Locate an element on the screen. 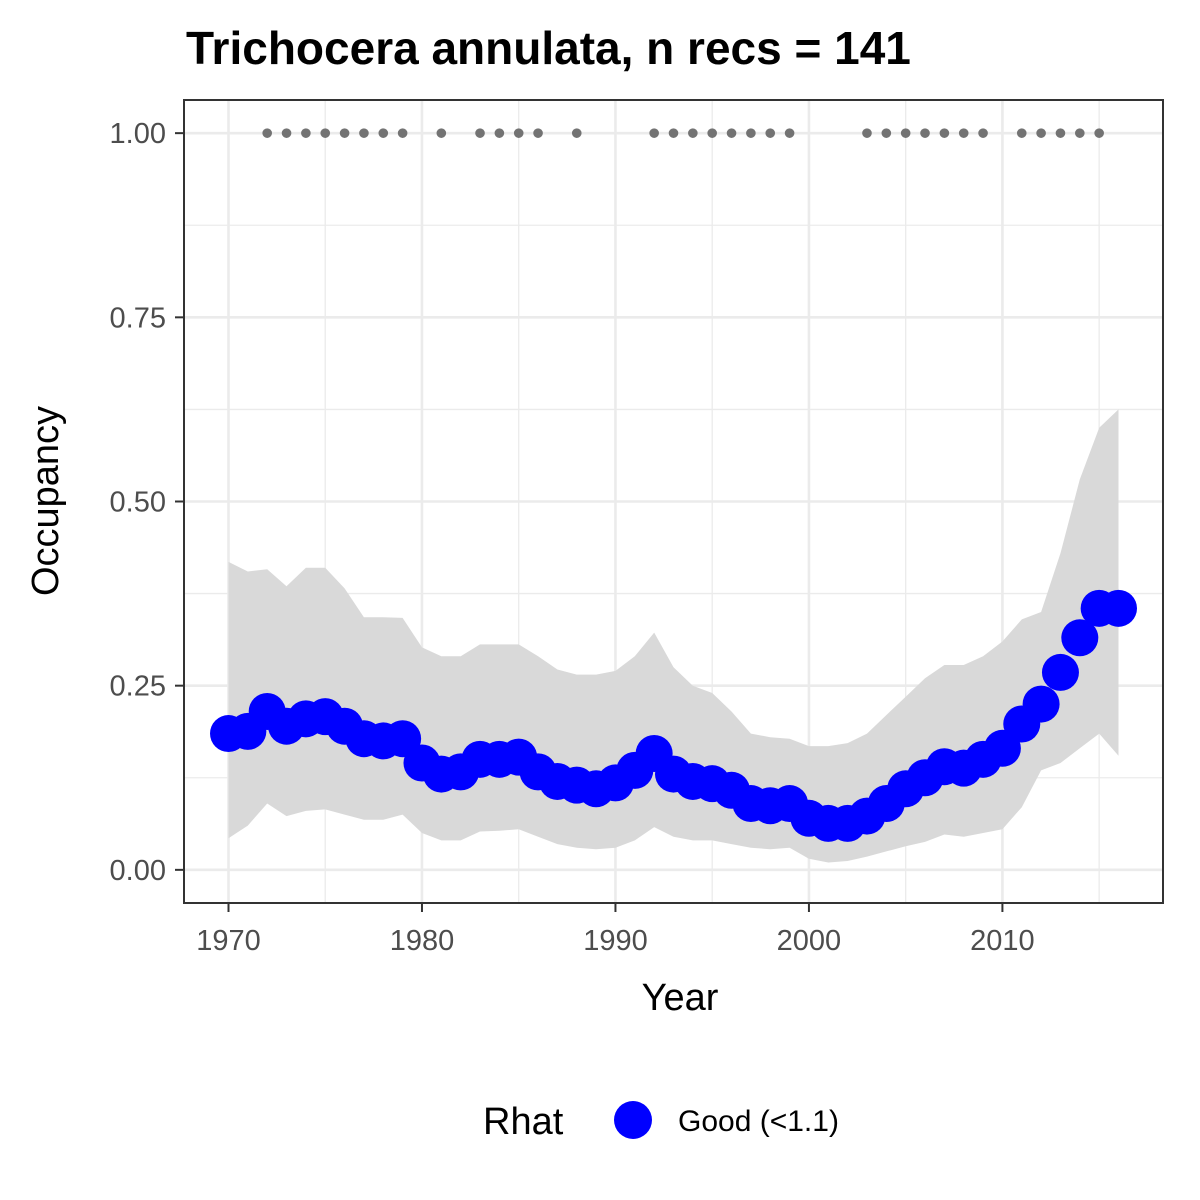  legend-title: Rhat is located at coordinates (523, 1122).